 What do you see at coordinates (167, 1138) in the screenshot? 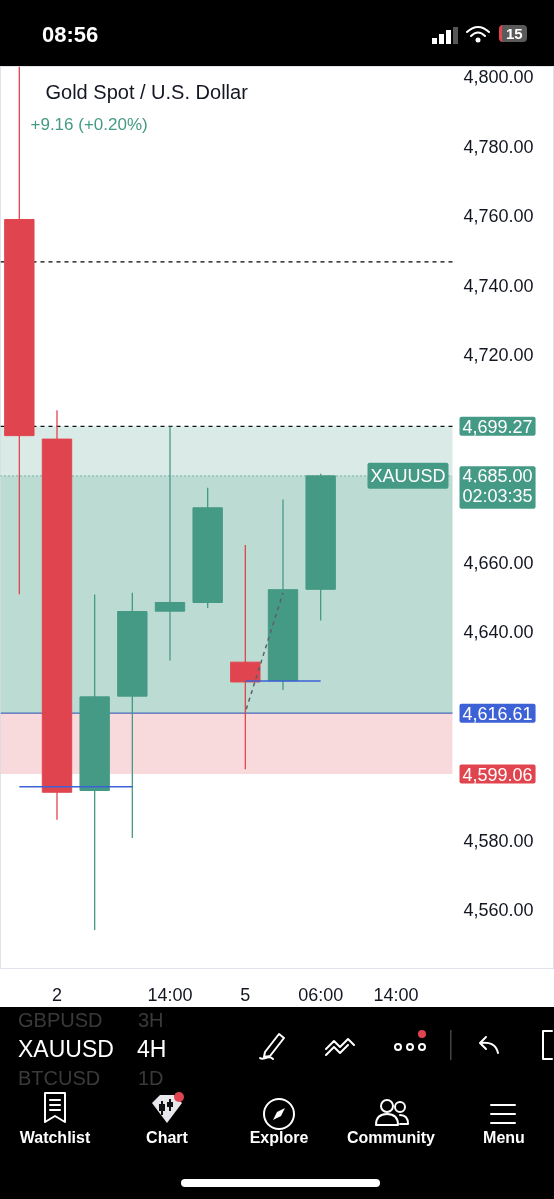
I see `text: Chart` at bounding box center [167, 1138].